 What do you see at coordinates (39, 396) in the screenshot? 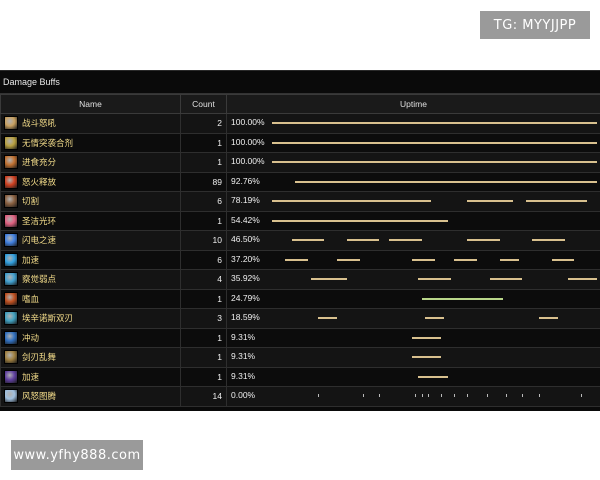
I see `buff-name: 风怒图腾` at bounding box center [39, 396].